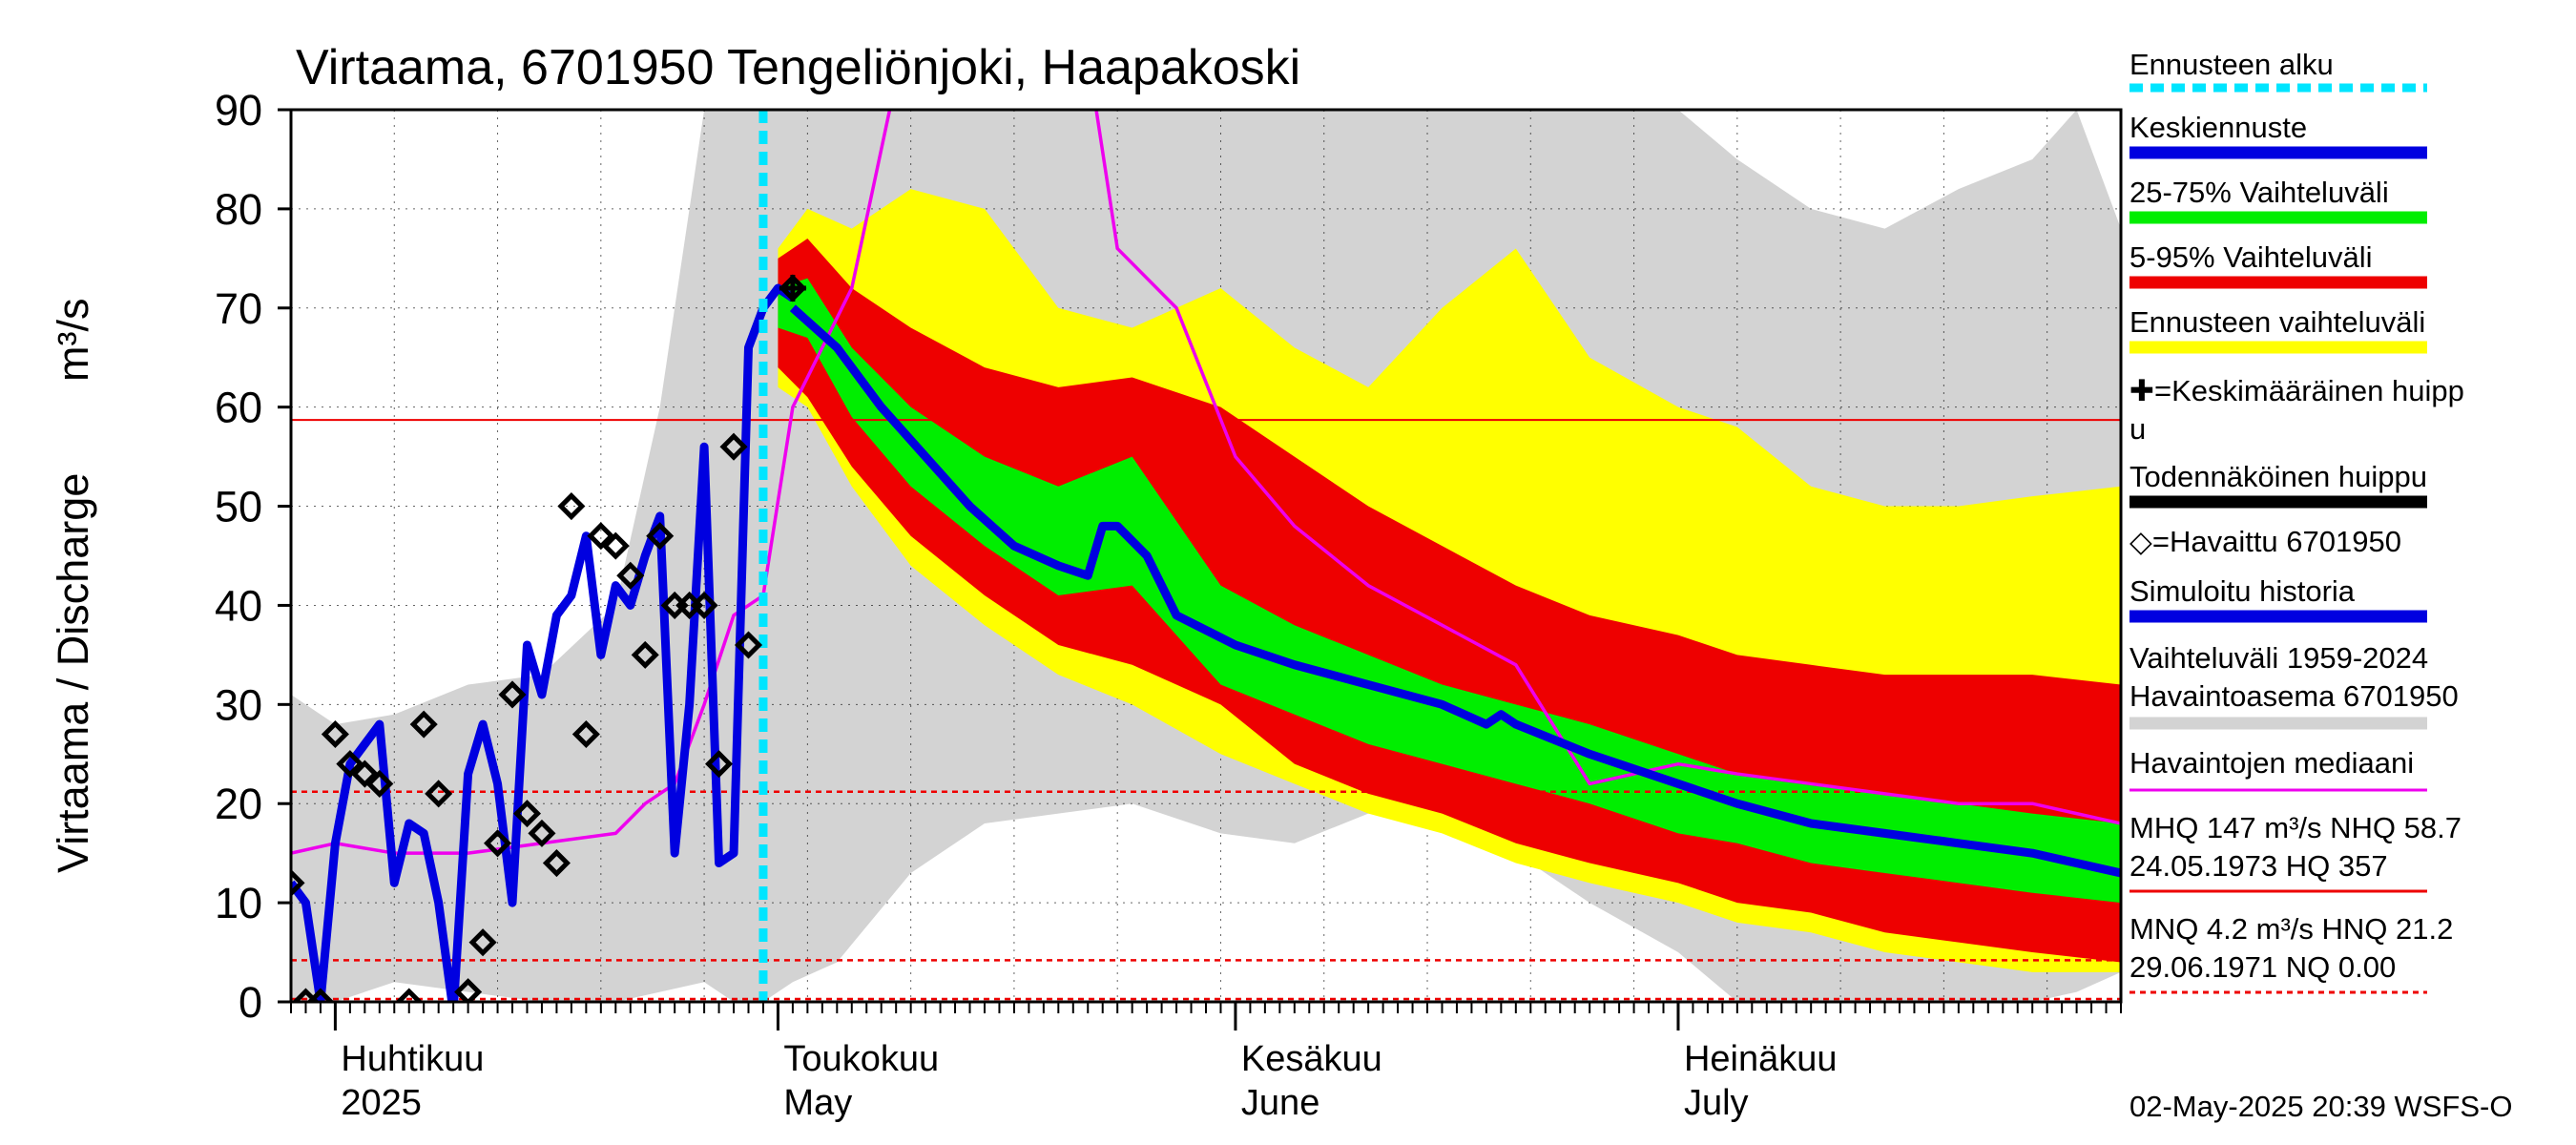  I want to click on legend-label: MHQ 147 m³/s NHQ 58.7, so click(2295, 827).